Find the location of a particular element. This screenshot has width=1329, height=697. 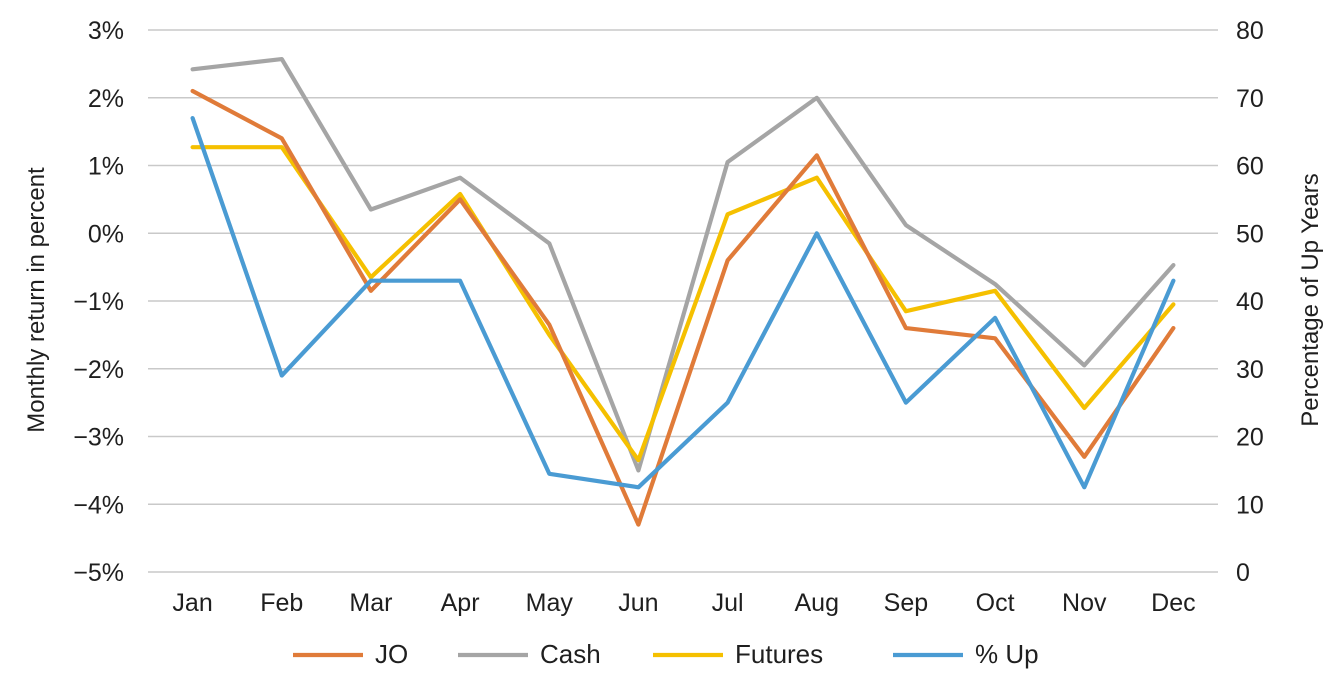

left-axis-ticks: 3% 2% 1% 0% −1% −2% −3% −4% −5% is located at coordinates (98, 302).